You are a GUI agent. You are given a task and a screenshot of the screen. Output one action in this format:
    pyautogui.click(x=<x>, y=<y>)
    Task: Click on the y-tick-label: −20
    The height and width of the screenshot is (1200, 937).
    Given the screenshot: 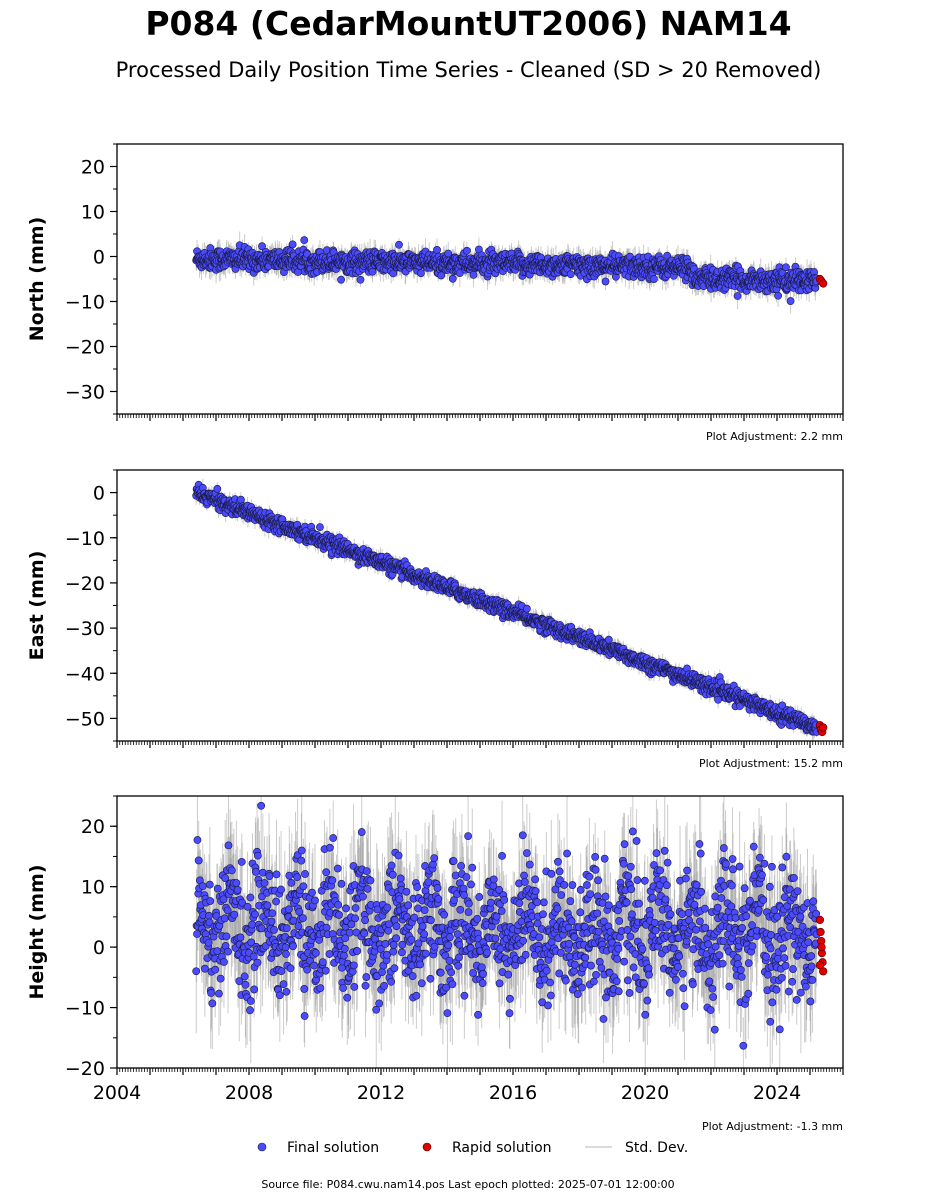 What is the action you would take?
    pyautogui.click(x=85, y=348)
    